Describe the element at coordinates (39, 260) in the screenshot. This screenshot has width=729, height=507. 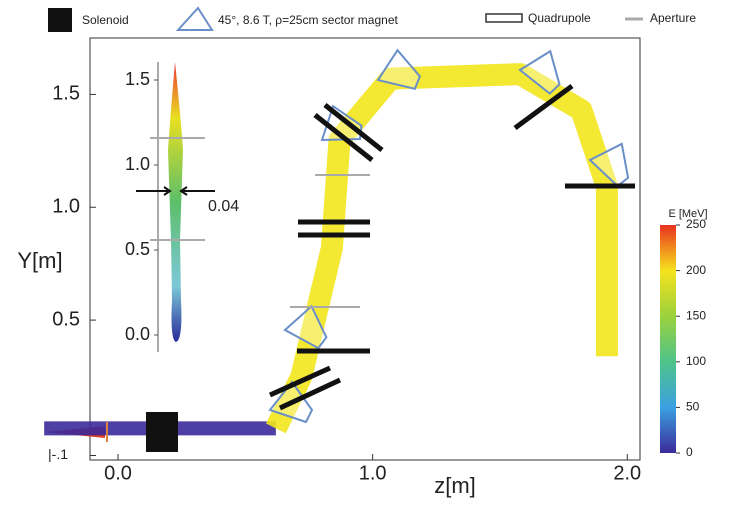
I see `y-axis-label: Y[m]` at that location.